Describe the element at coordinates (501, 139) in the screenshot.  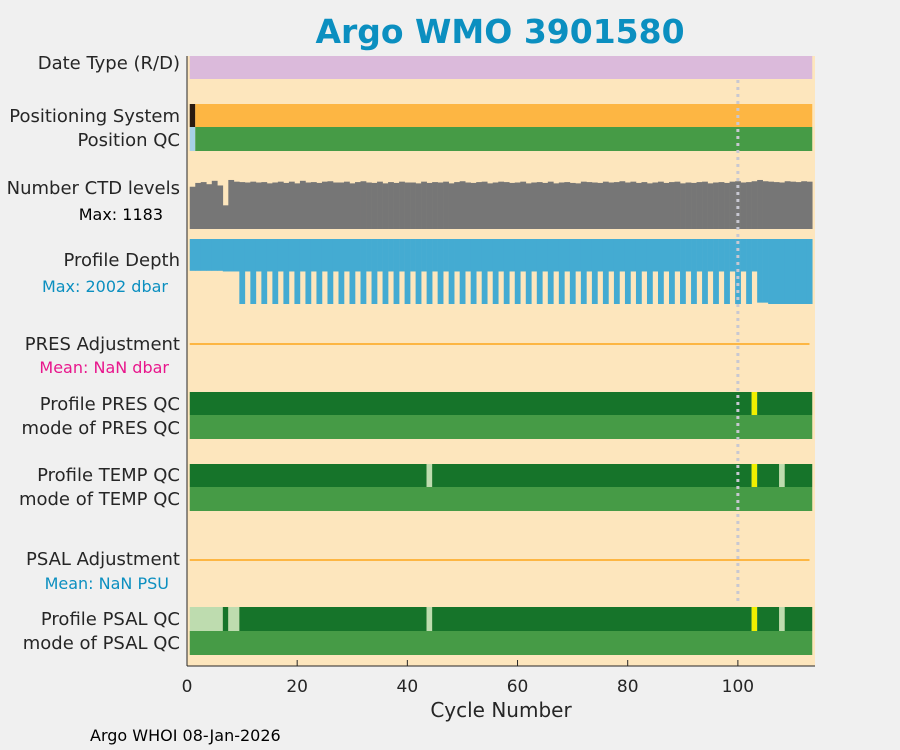
I see `row-pos_qc` at that location.